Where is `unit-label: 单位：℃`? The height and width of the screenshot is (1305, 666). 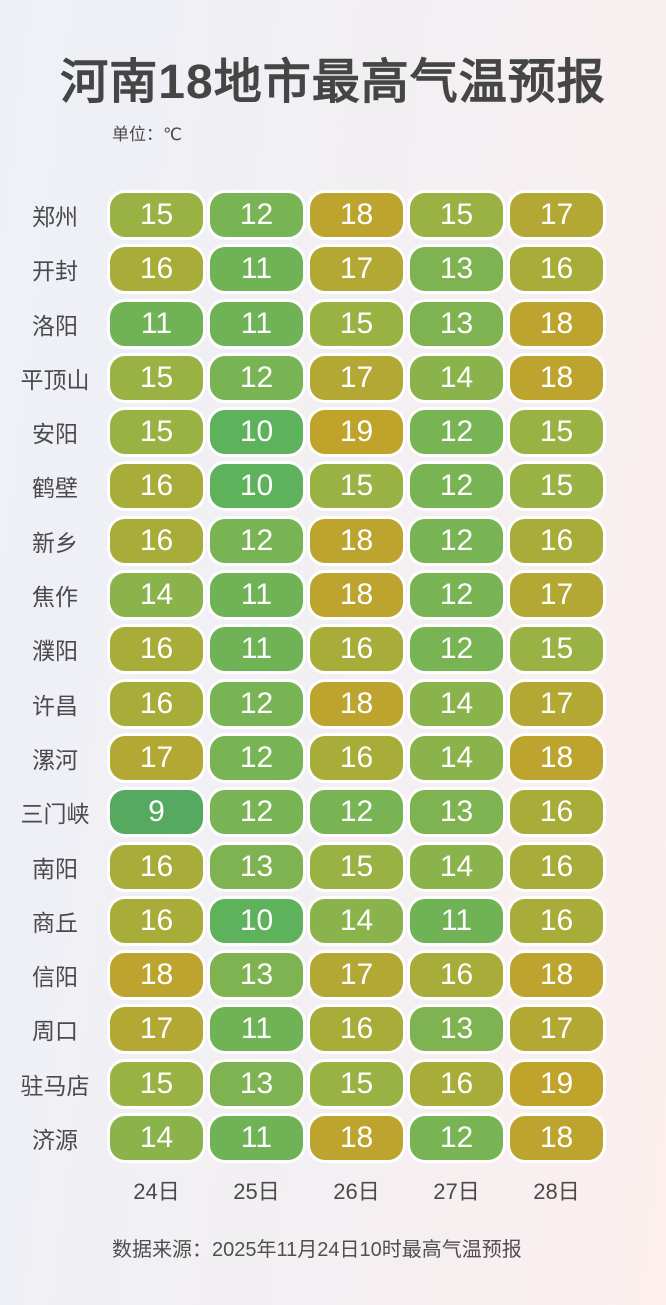
unit-label: 单位：℃ is located at coordinates (147, 134).